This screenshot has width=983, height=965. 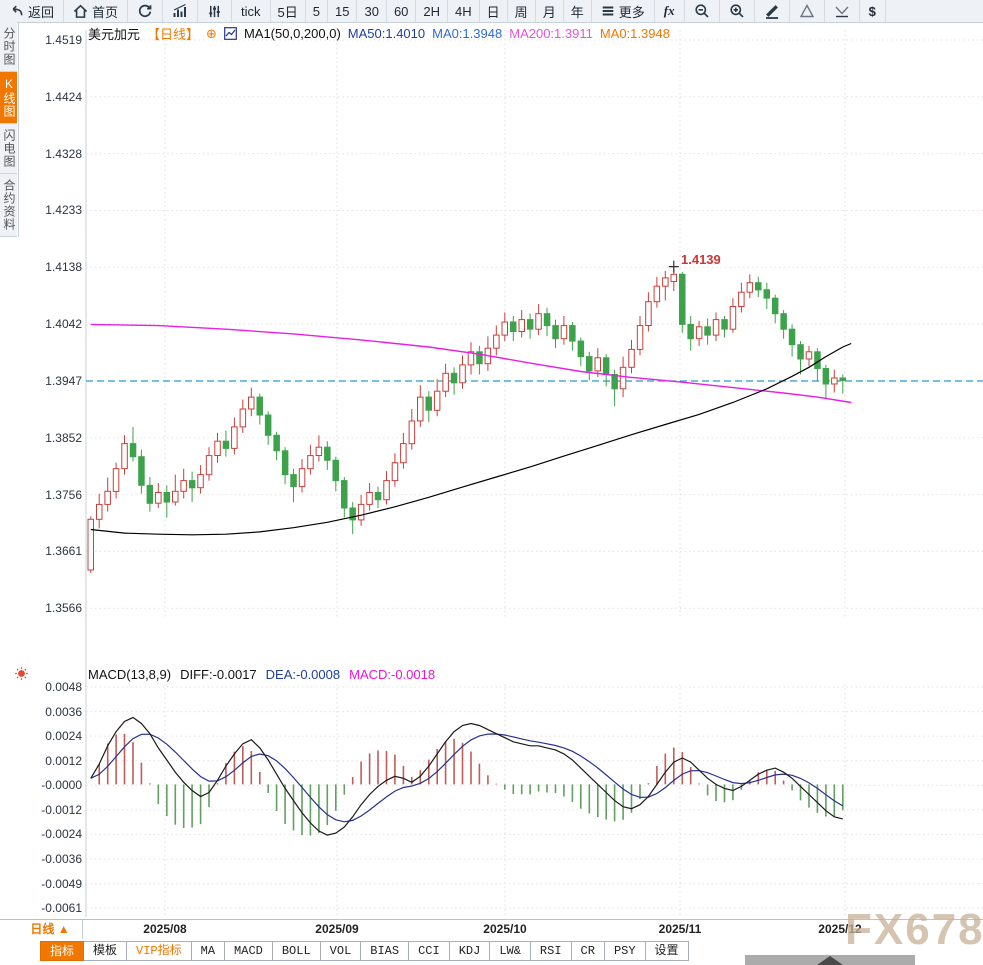 I want to click on check-down-icon, so click(x=842, y=12).